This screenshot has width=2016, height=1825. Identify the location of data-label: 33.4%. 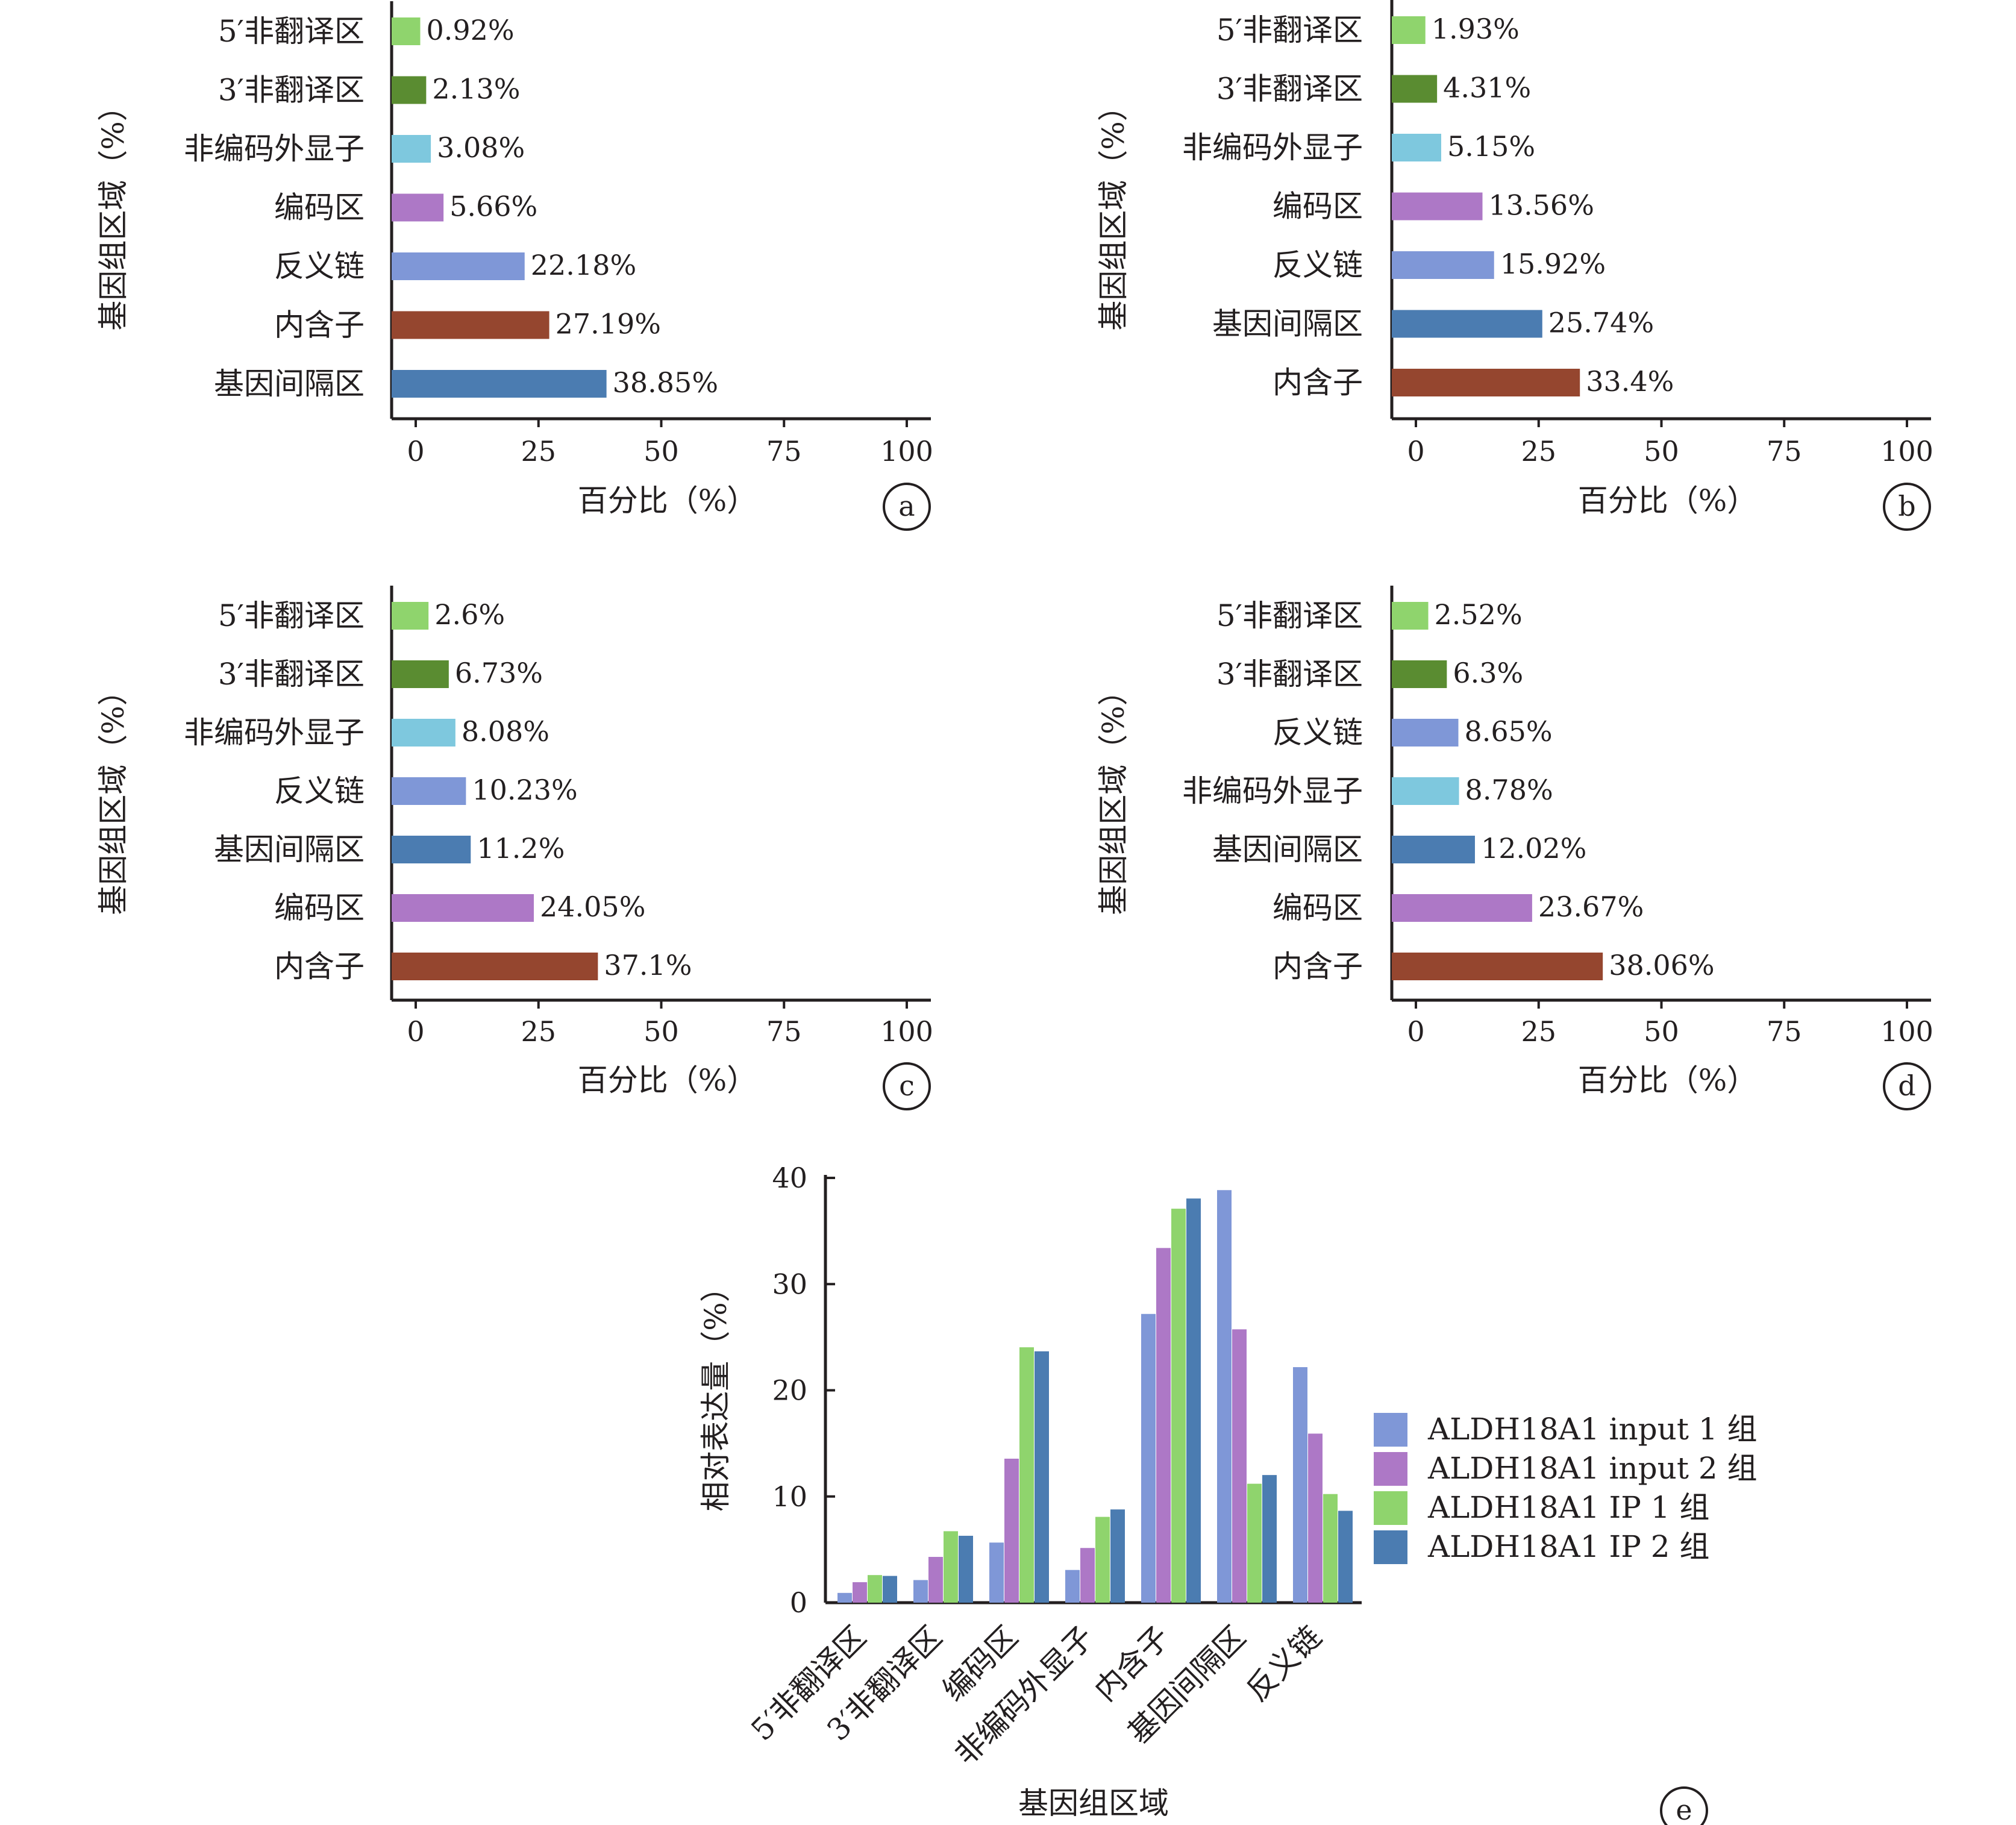
(1630, 381).